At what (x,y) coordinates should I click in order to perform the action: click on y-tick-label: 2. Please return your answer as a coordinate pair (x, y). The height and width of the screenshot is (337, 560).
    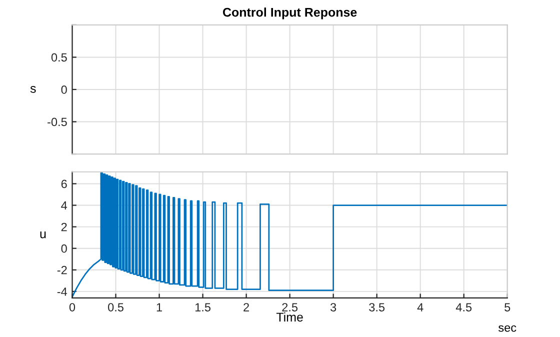
    Looking at the image, I should click on (64, 227).